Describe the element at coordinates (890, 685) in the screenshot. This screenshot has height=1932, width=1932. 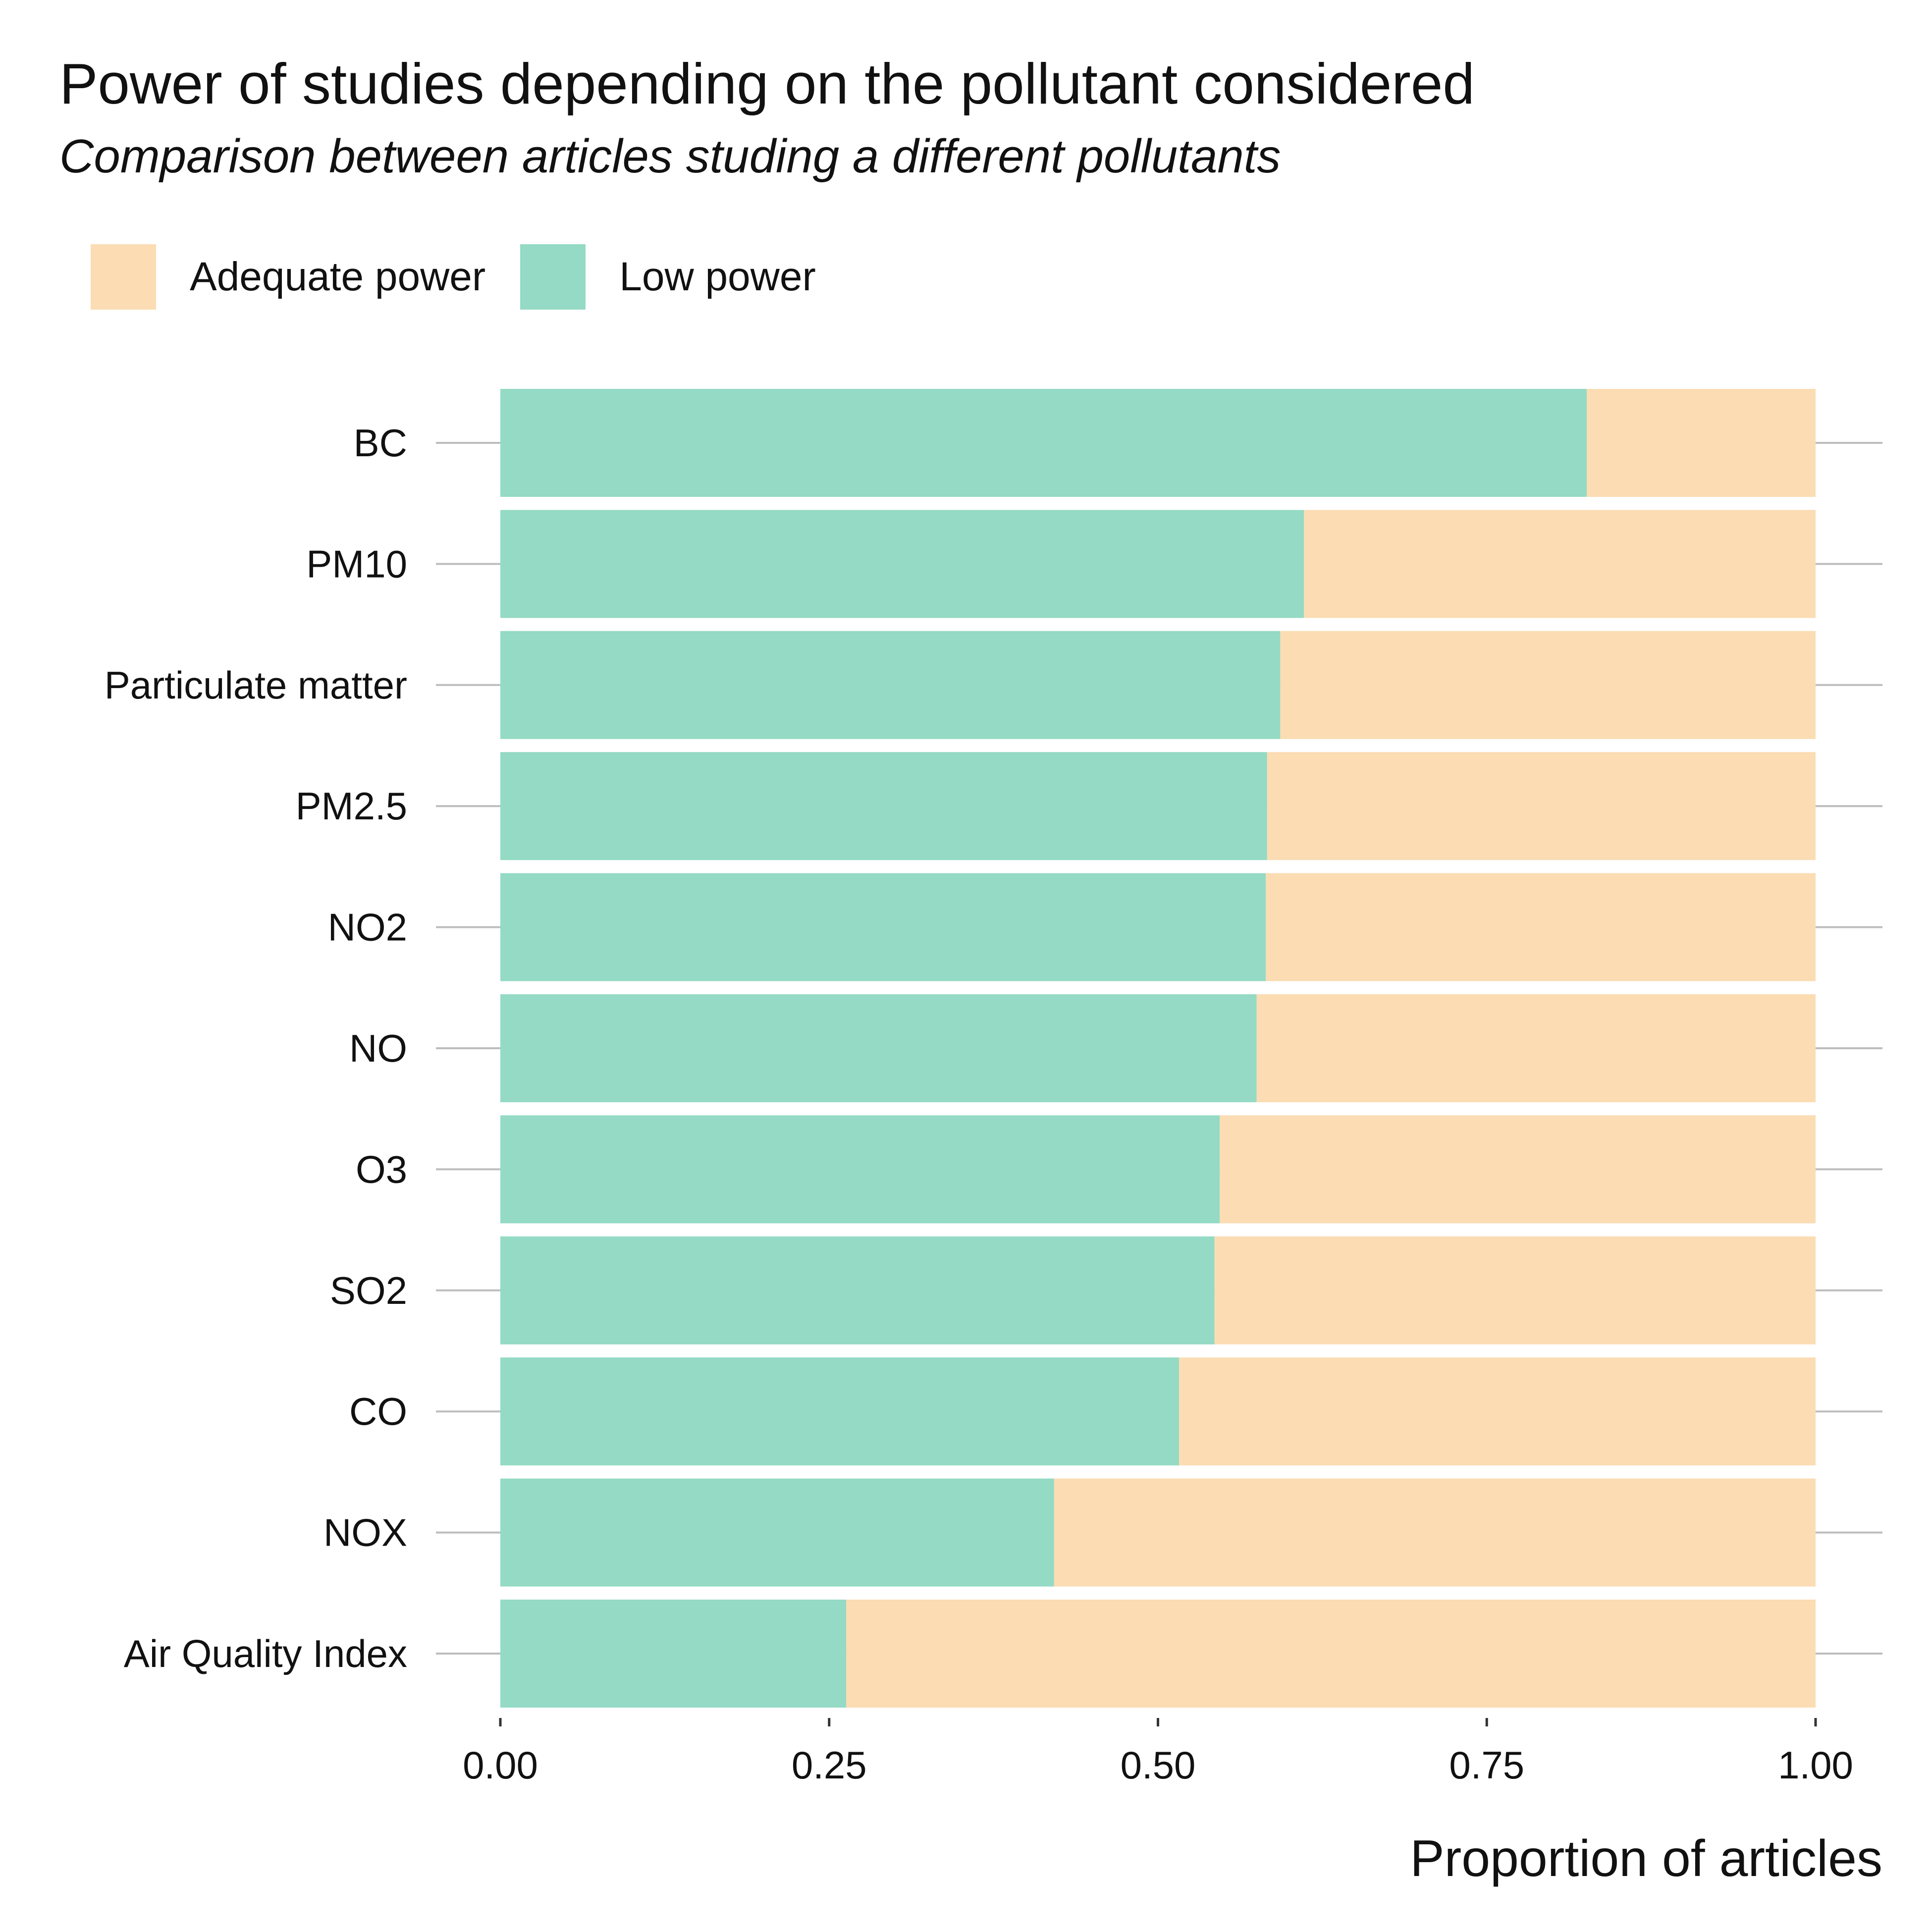
I see `bar-particulate-matter-low-power` at that location.